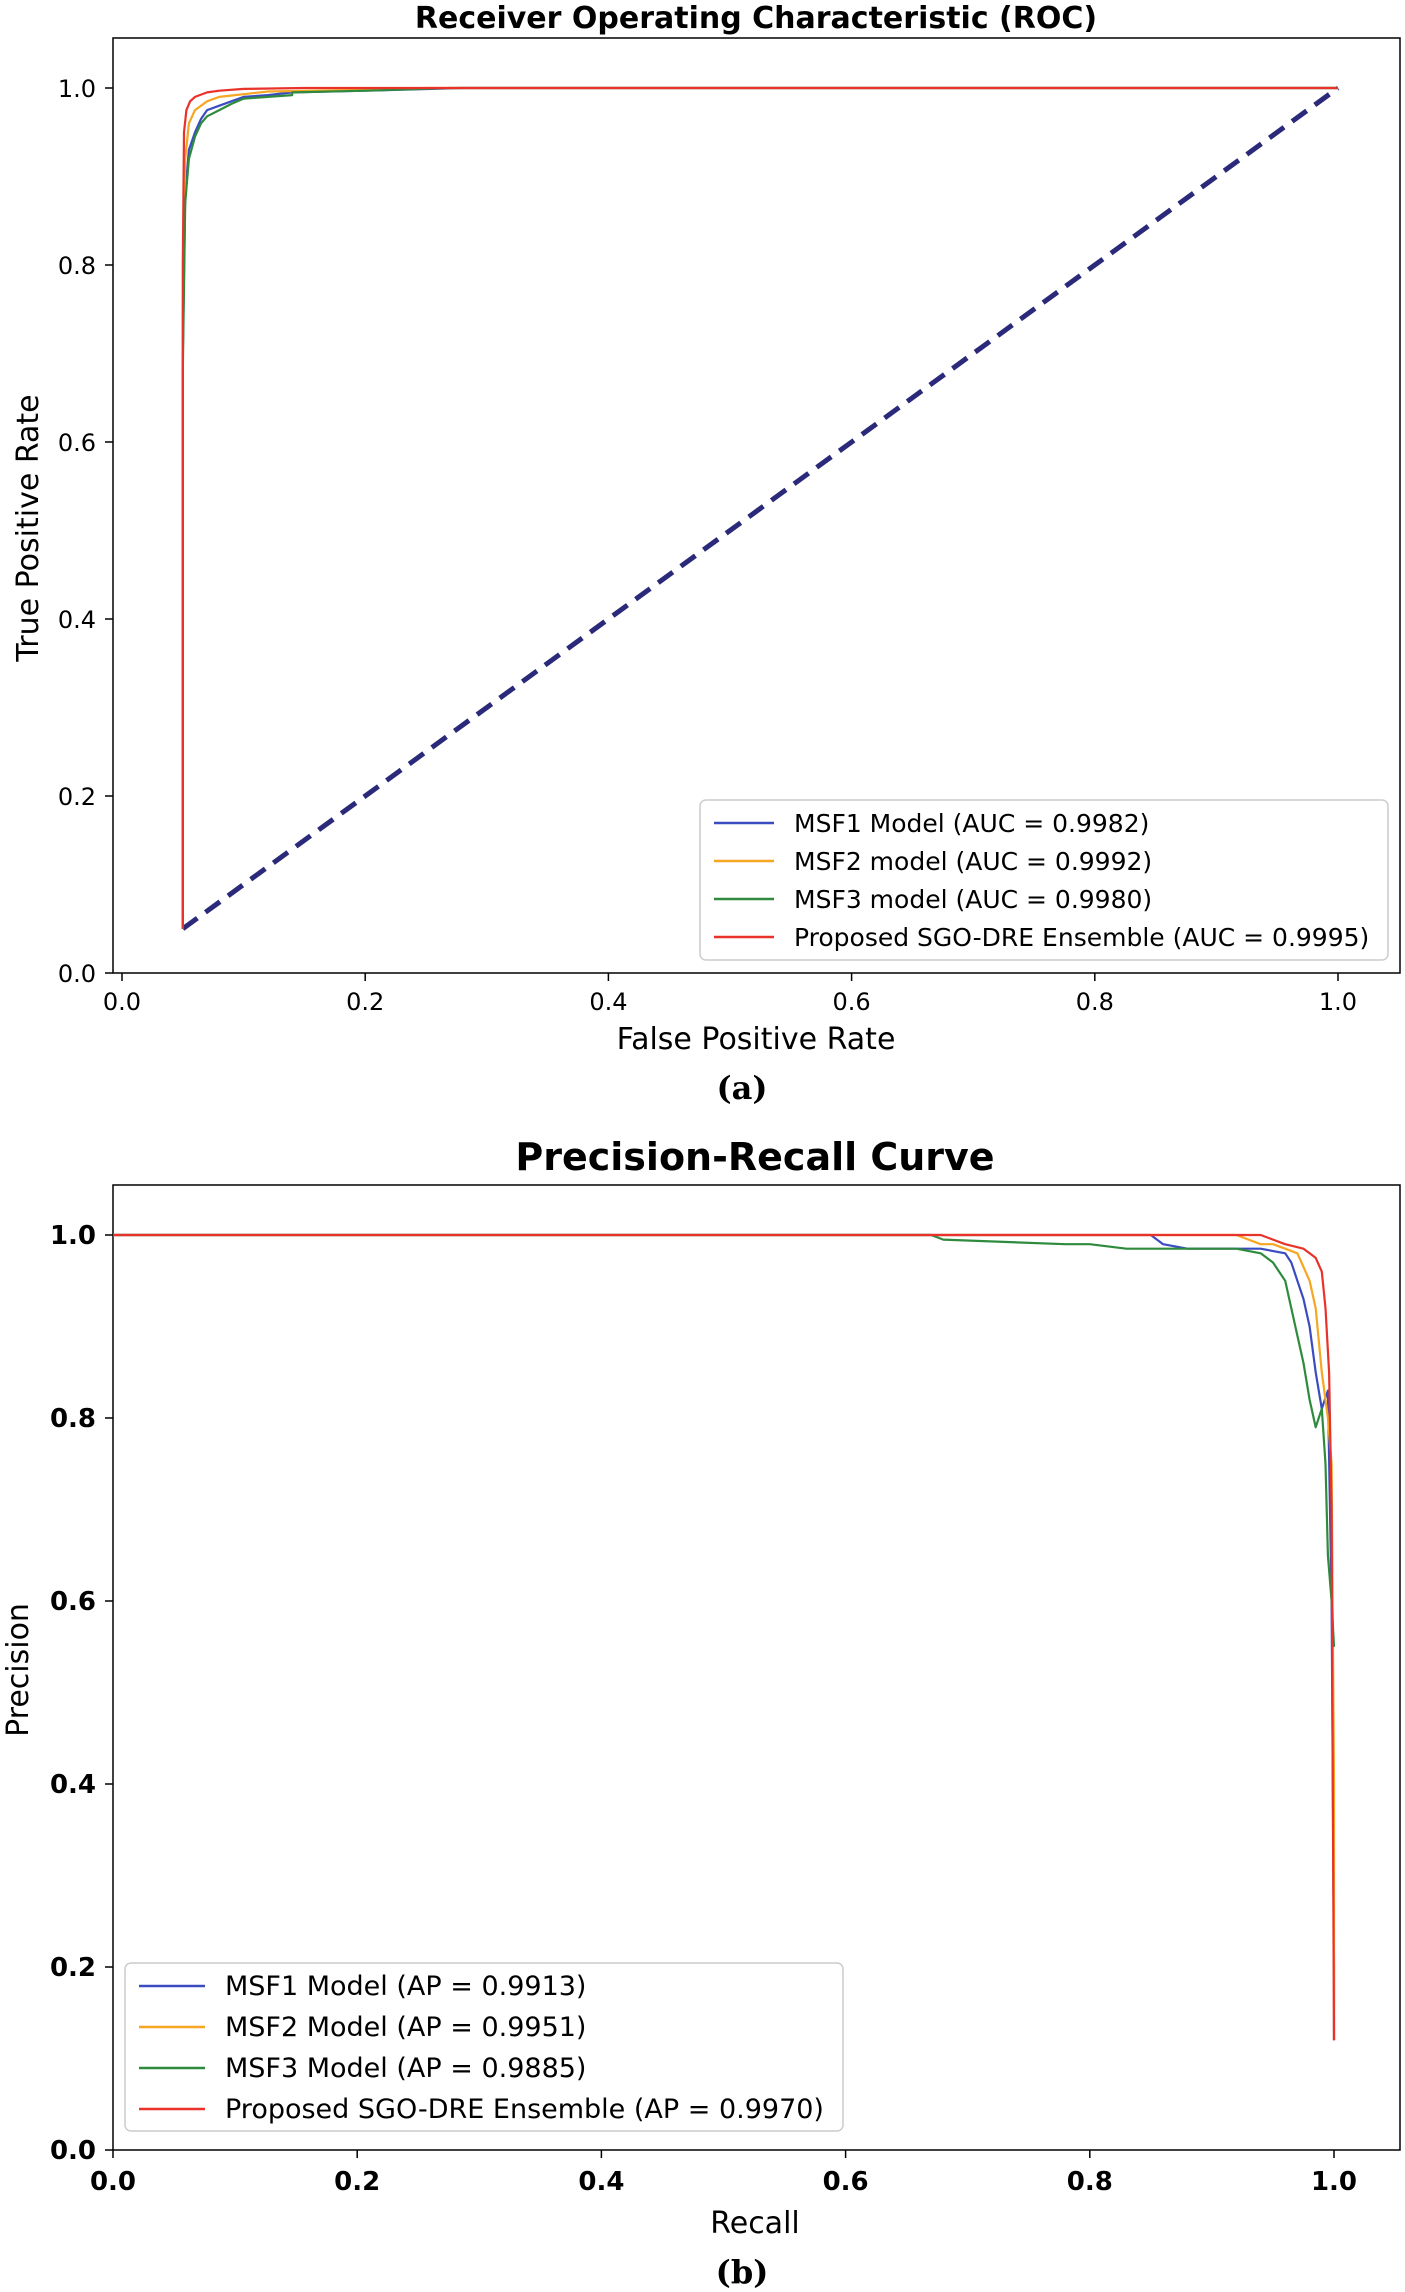 This screenshot has width=1405, height=2292. Describe the element at coordinates (357, 2182) in the screenshot. I see `pr-x-tick-label: 0.2` at that location.